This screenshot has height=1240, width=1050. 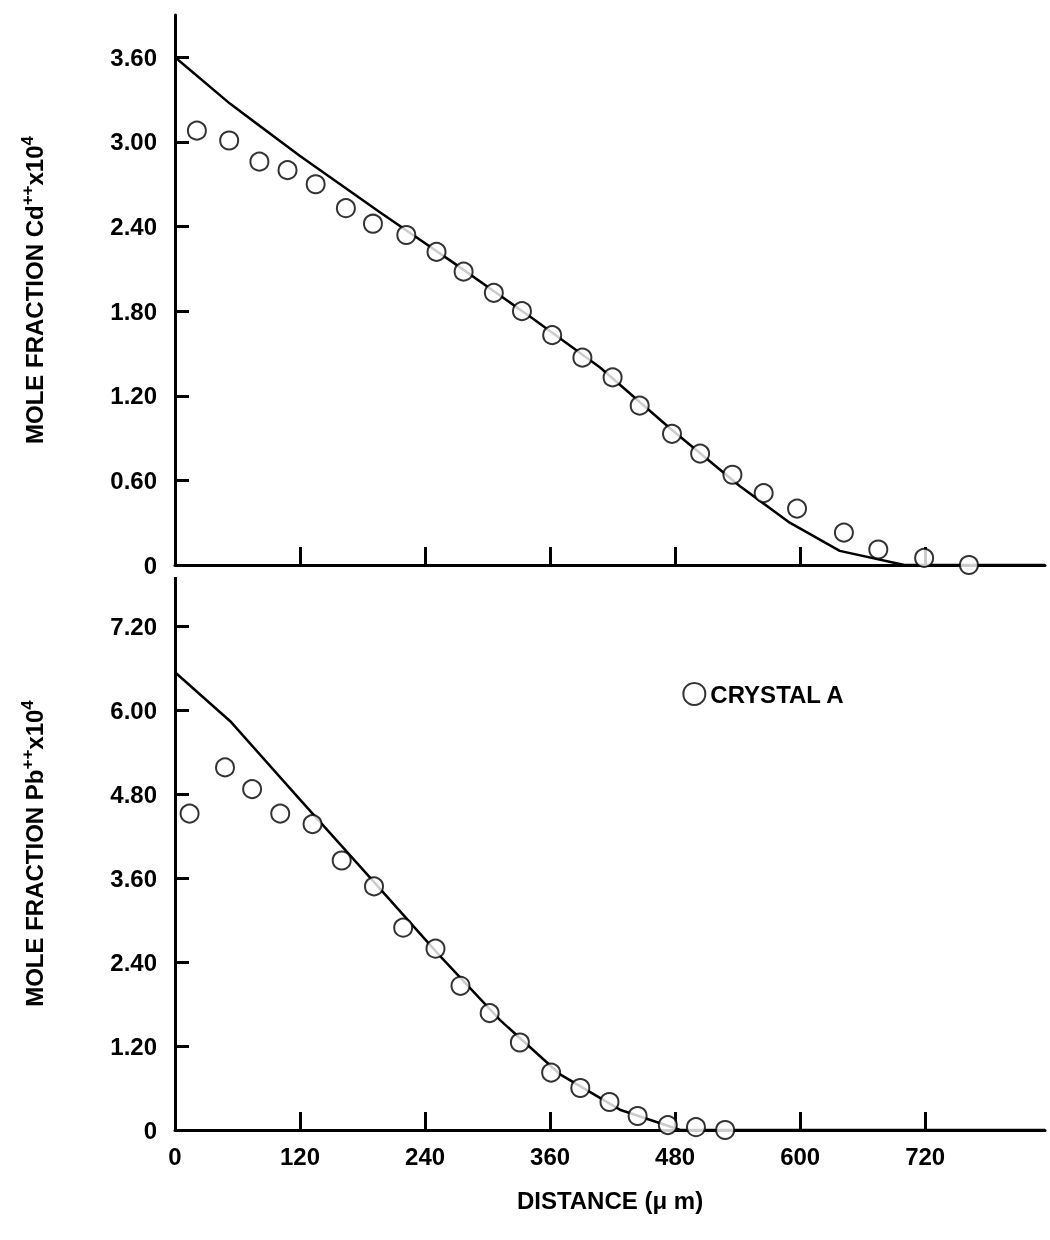 I want to click on legend-label: CRYSTAL A, so click(x=777, y=694).